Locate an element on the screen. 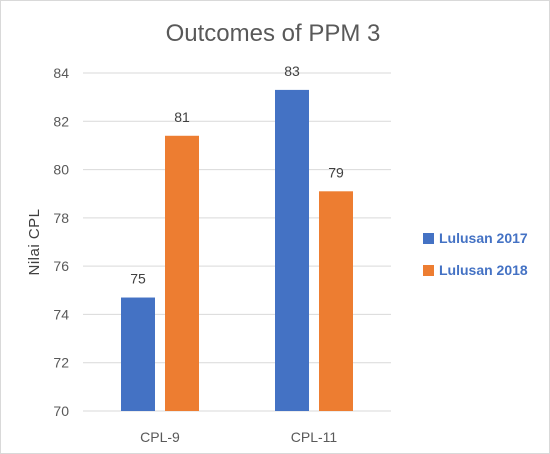 Image resolution: width=550 pixels, height=454 pixels. x-axis-categories: CPL-9 CPL-11 is located at coordinates (238, 437).